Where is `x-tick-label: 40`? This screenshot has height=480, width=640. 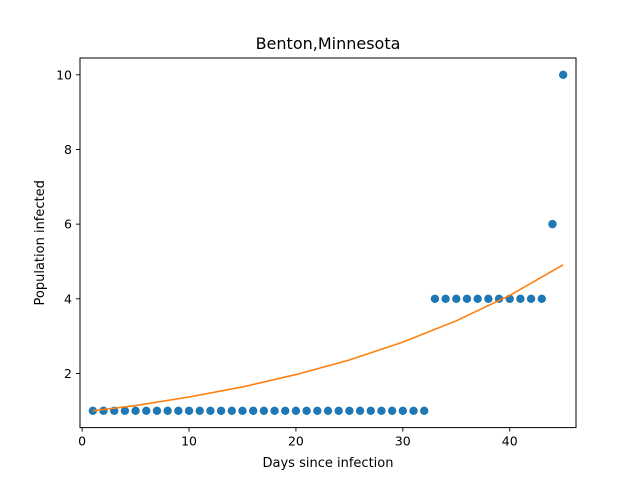 x-tick-label: 40 is located at coordinates (510, 441).